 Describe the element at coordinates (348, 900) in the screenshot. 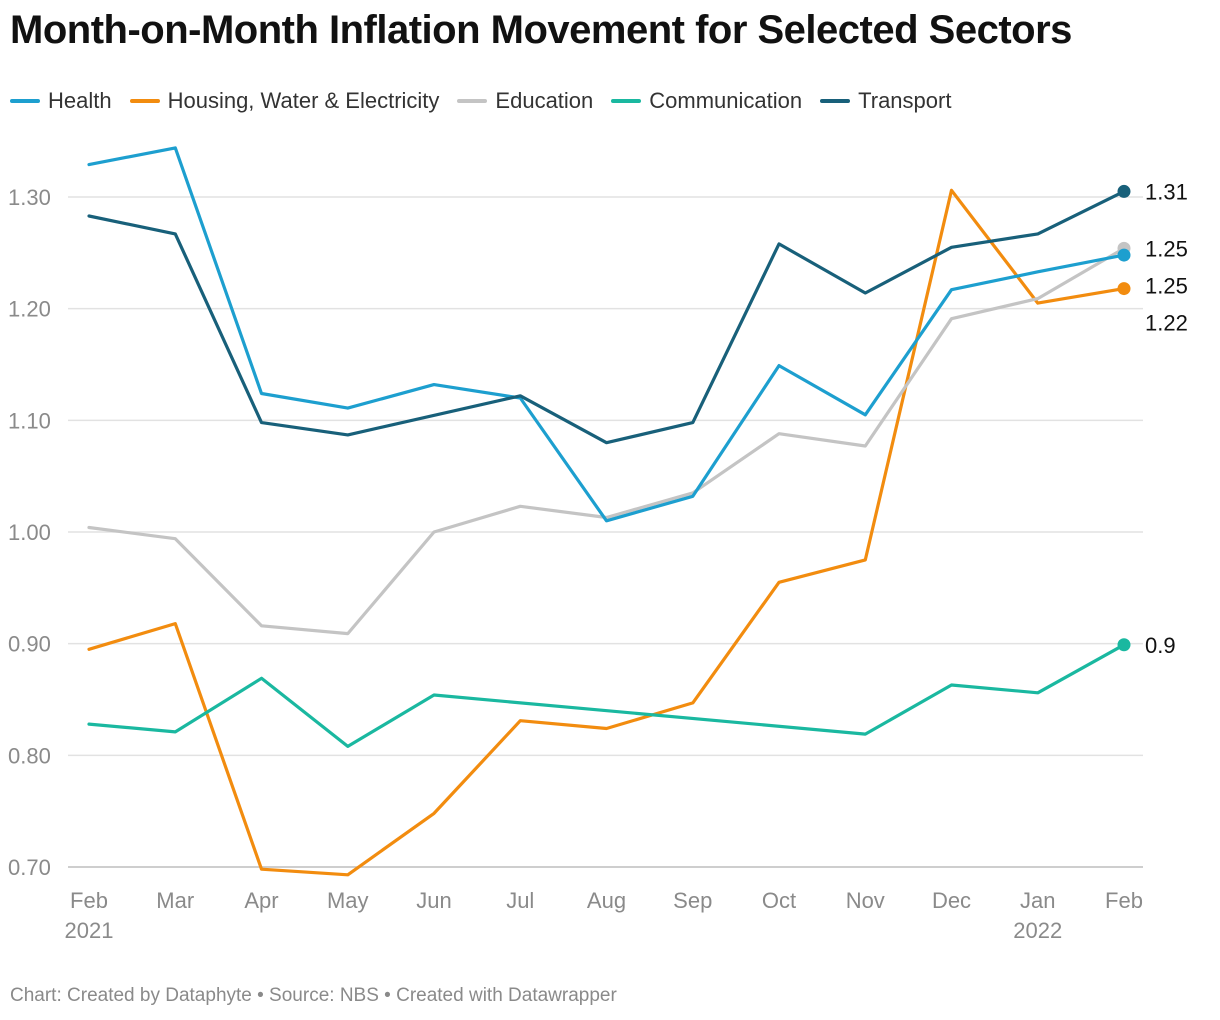

I see `x-tick-label: May` at that location.